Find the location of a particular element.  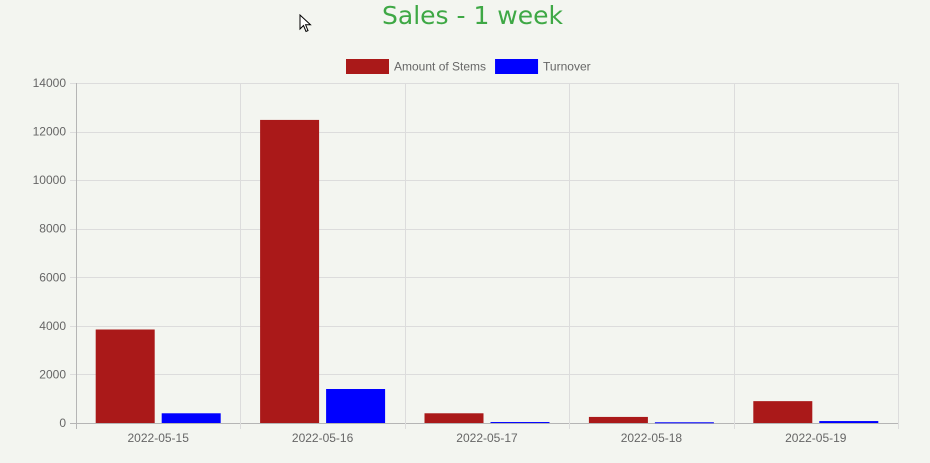

x-tick-label: 2022-05-18 is located at coordinates (652, 438).